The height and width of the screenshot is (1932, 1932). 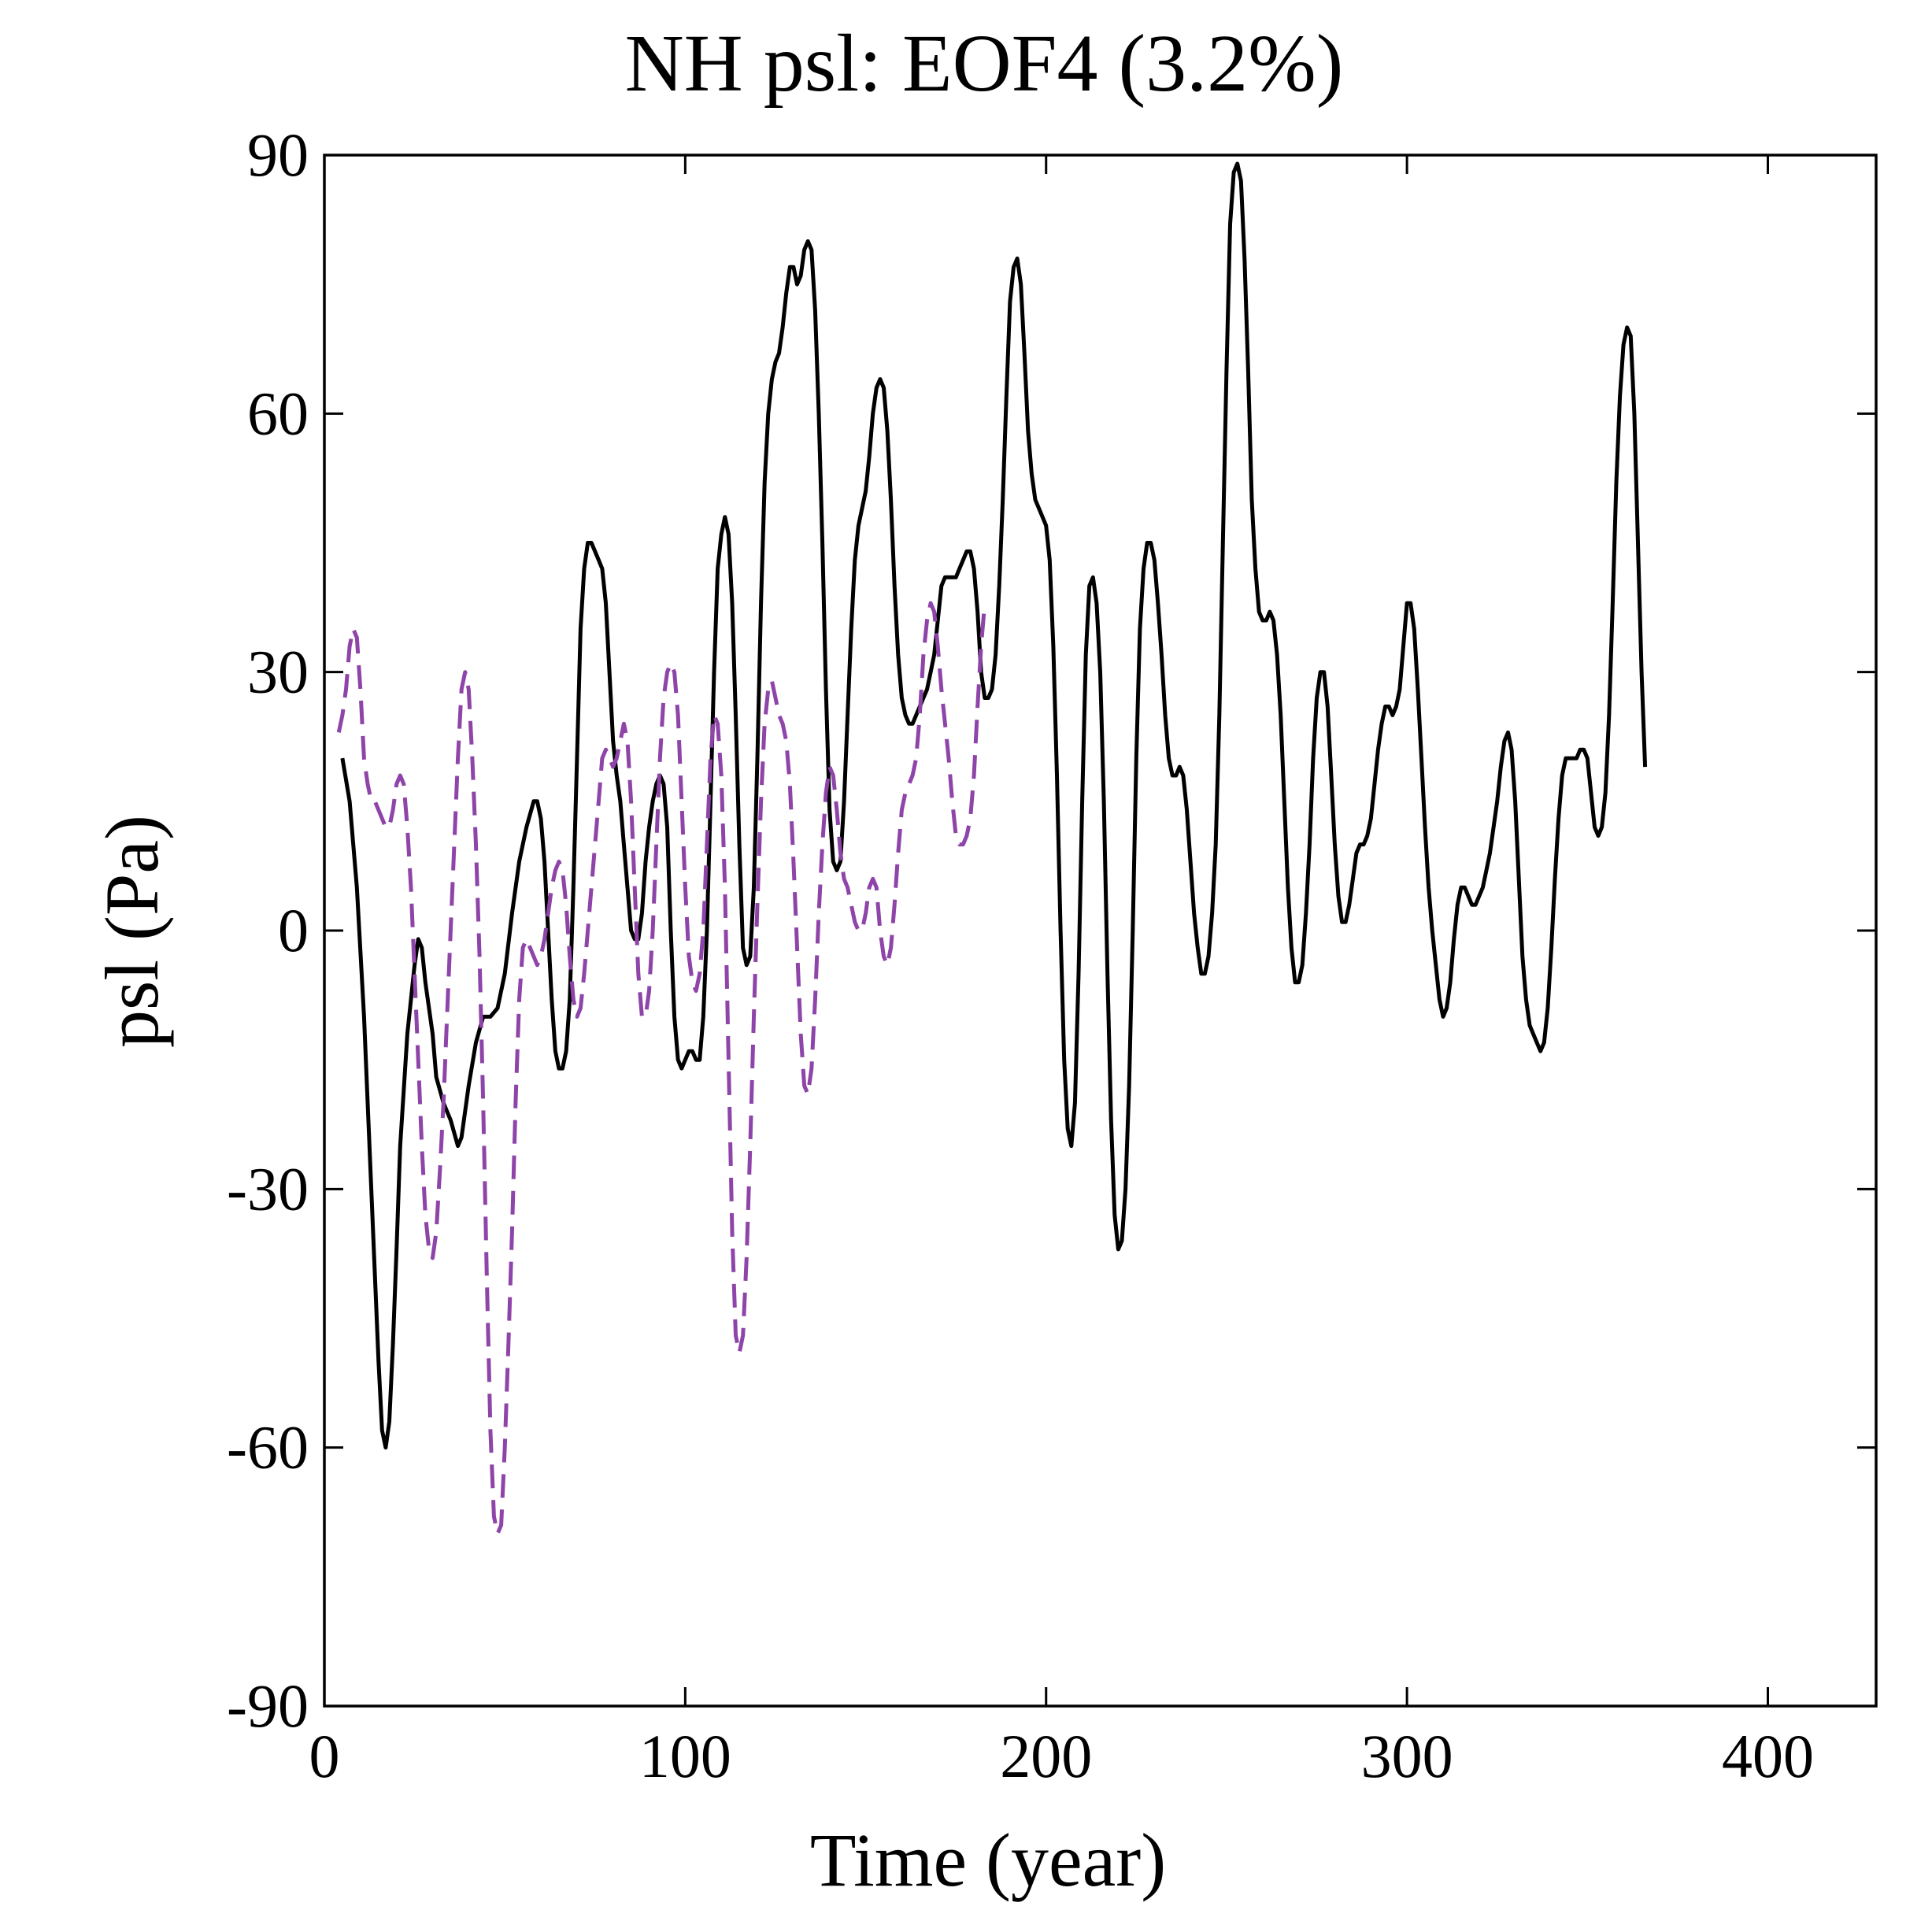 I want to click on y-tick-label: -30, so click(x=268, y=1188).